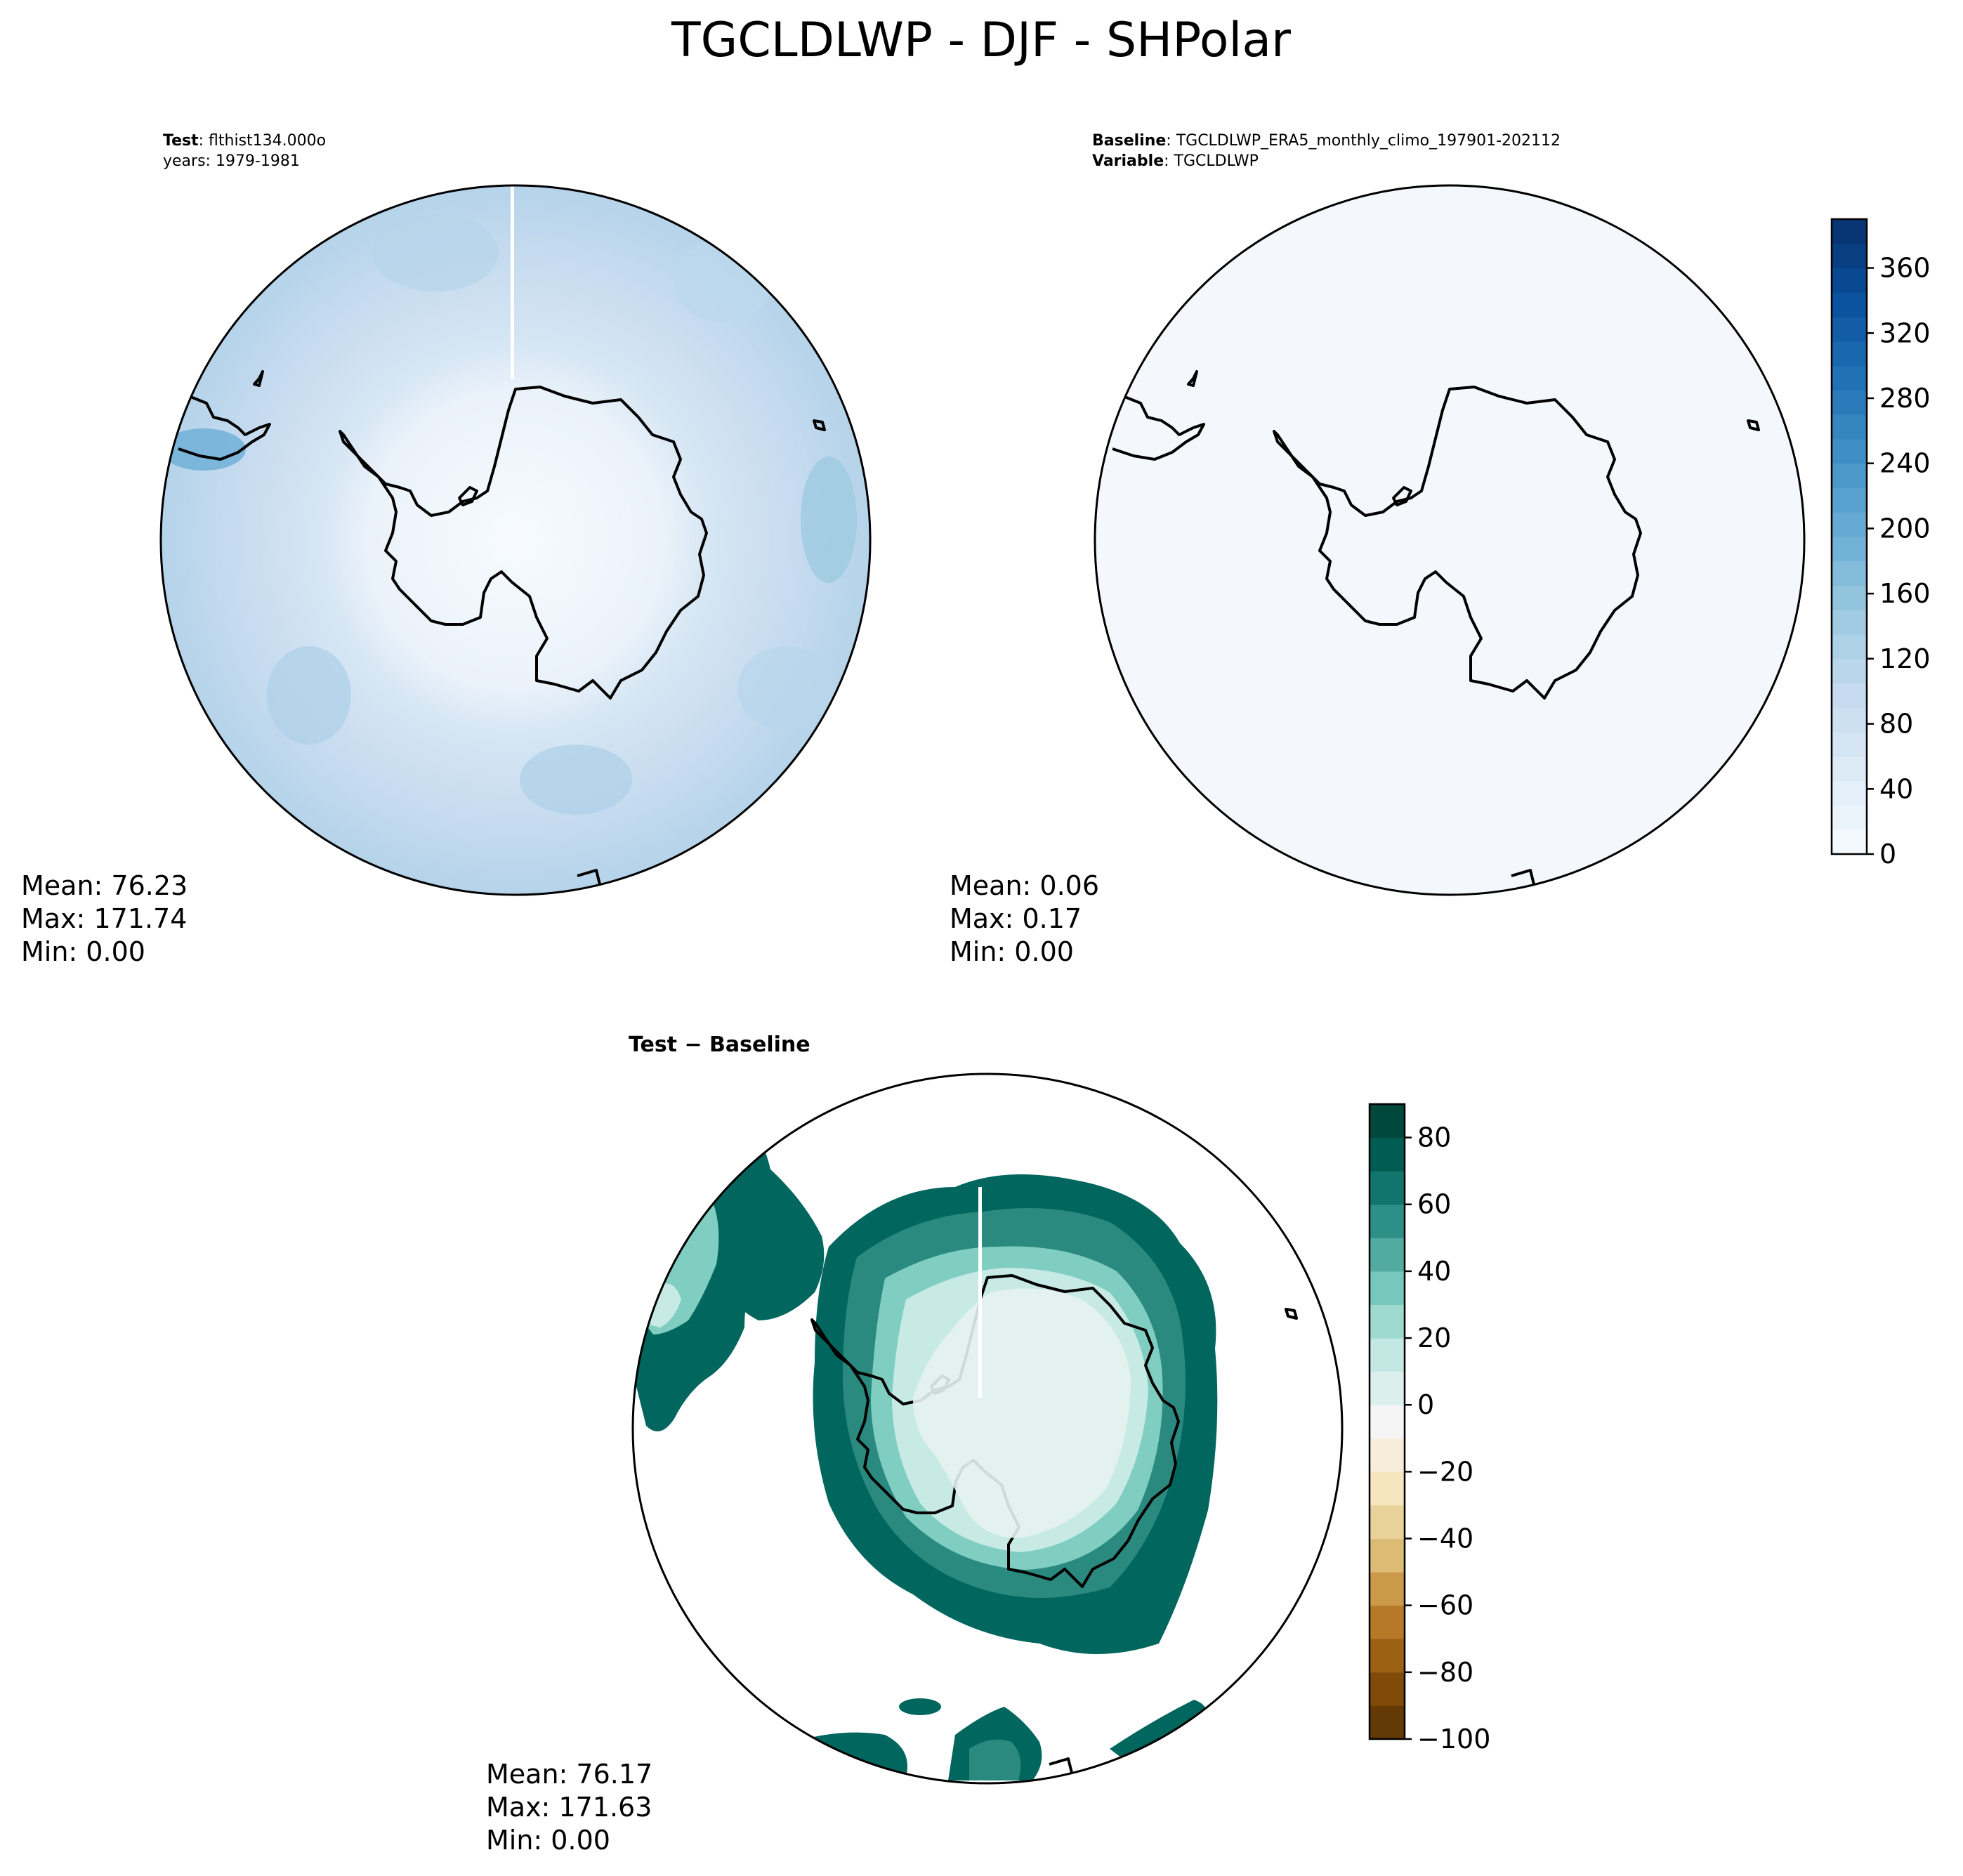 This screenshot has width=1963, height=1876. What do you see at coordinates (244, 141) in the screenshot?
I see `test-header: Test: flthist134.000o` at bounding box center [244, 141].